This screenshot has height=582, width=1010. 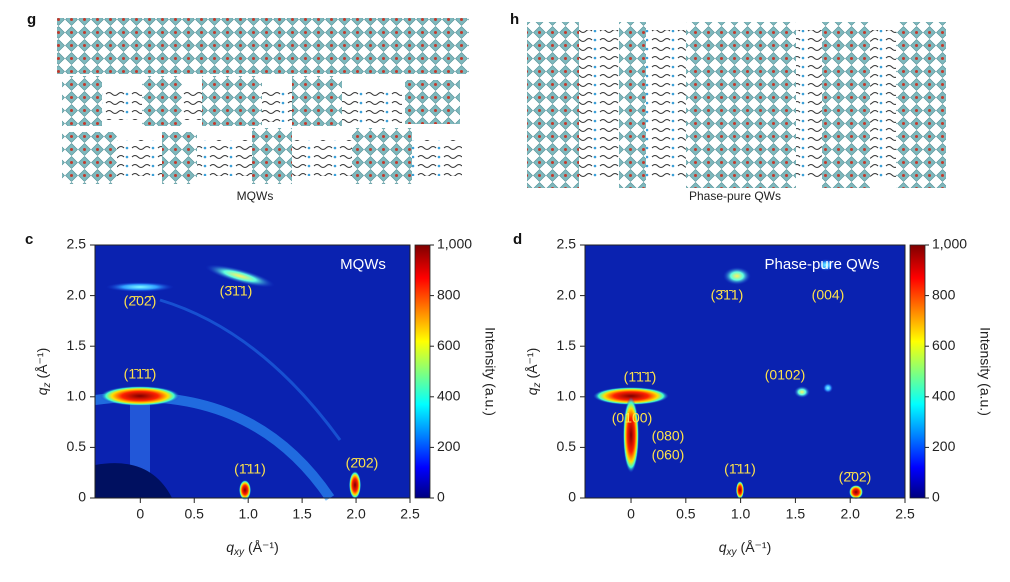 I want to click on caption: Phase-pure QWs, so click(x=735, y=196).